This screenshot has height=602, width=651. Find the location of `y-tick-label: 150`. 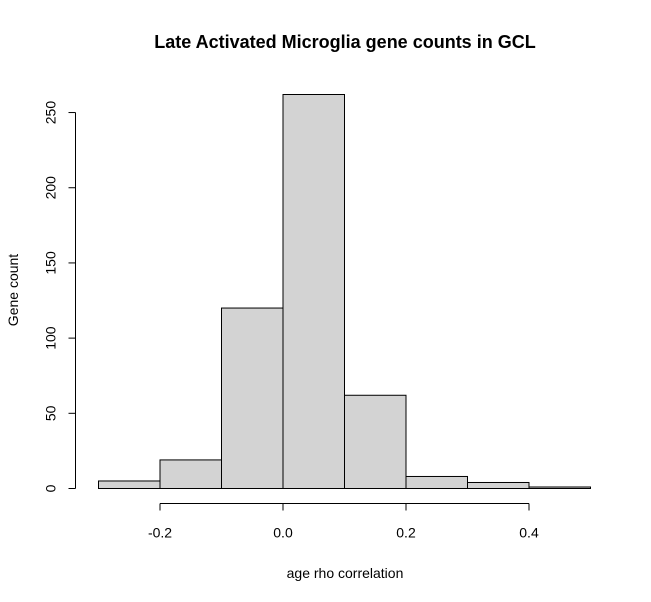

y-tick-label: 150 is located at coordinates (51, 263).